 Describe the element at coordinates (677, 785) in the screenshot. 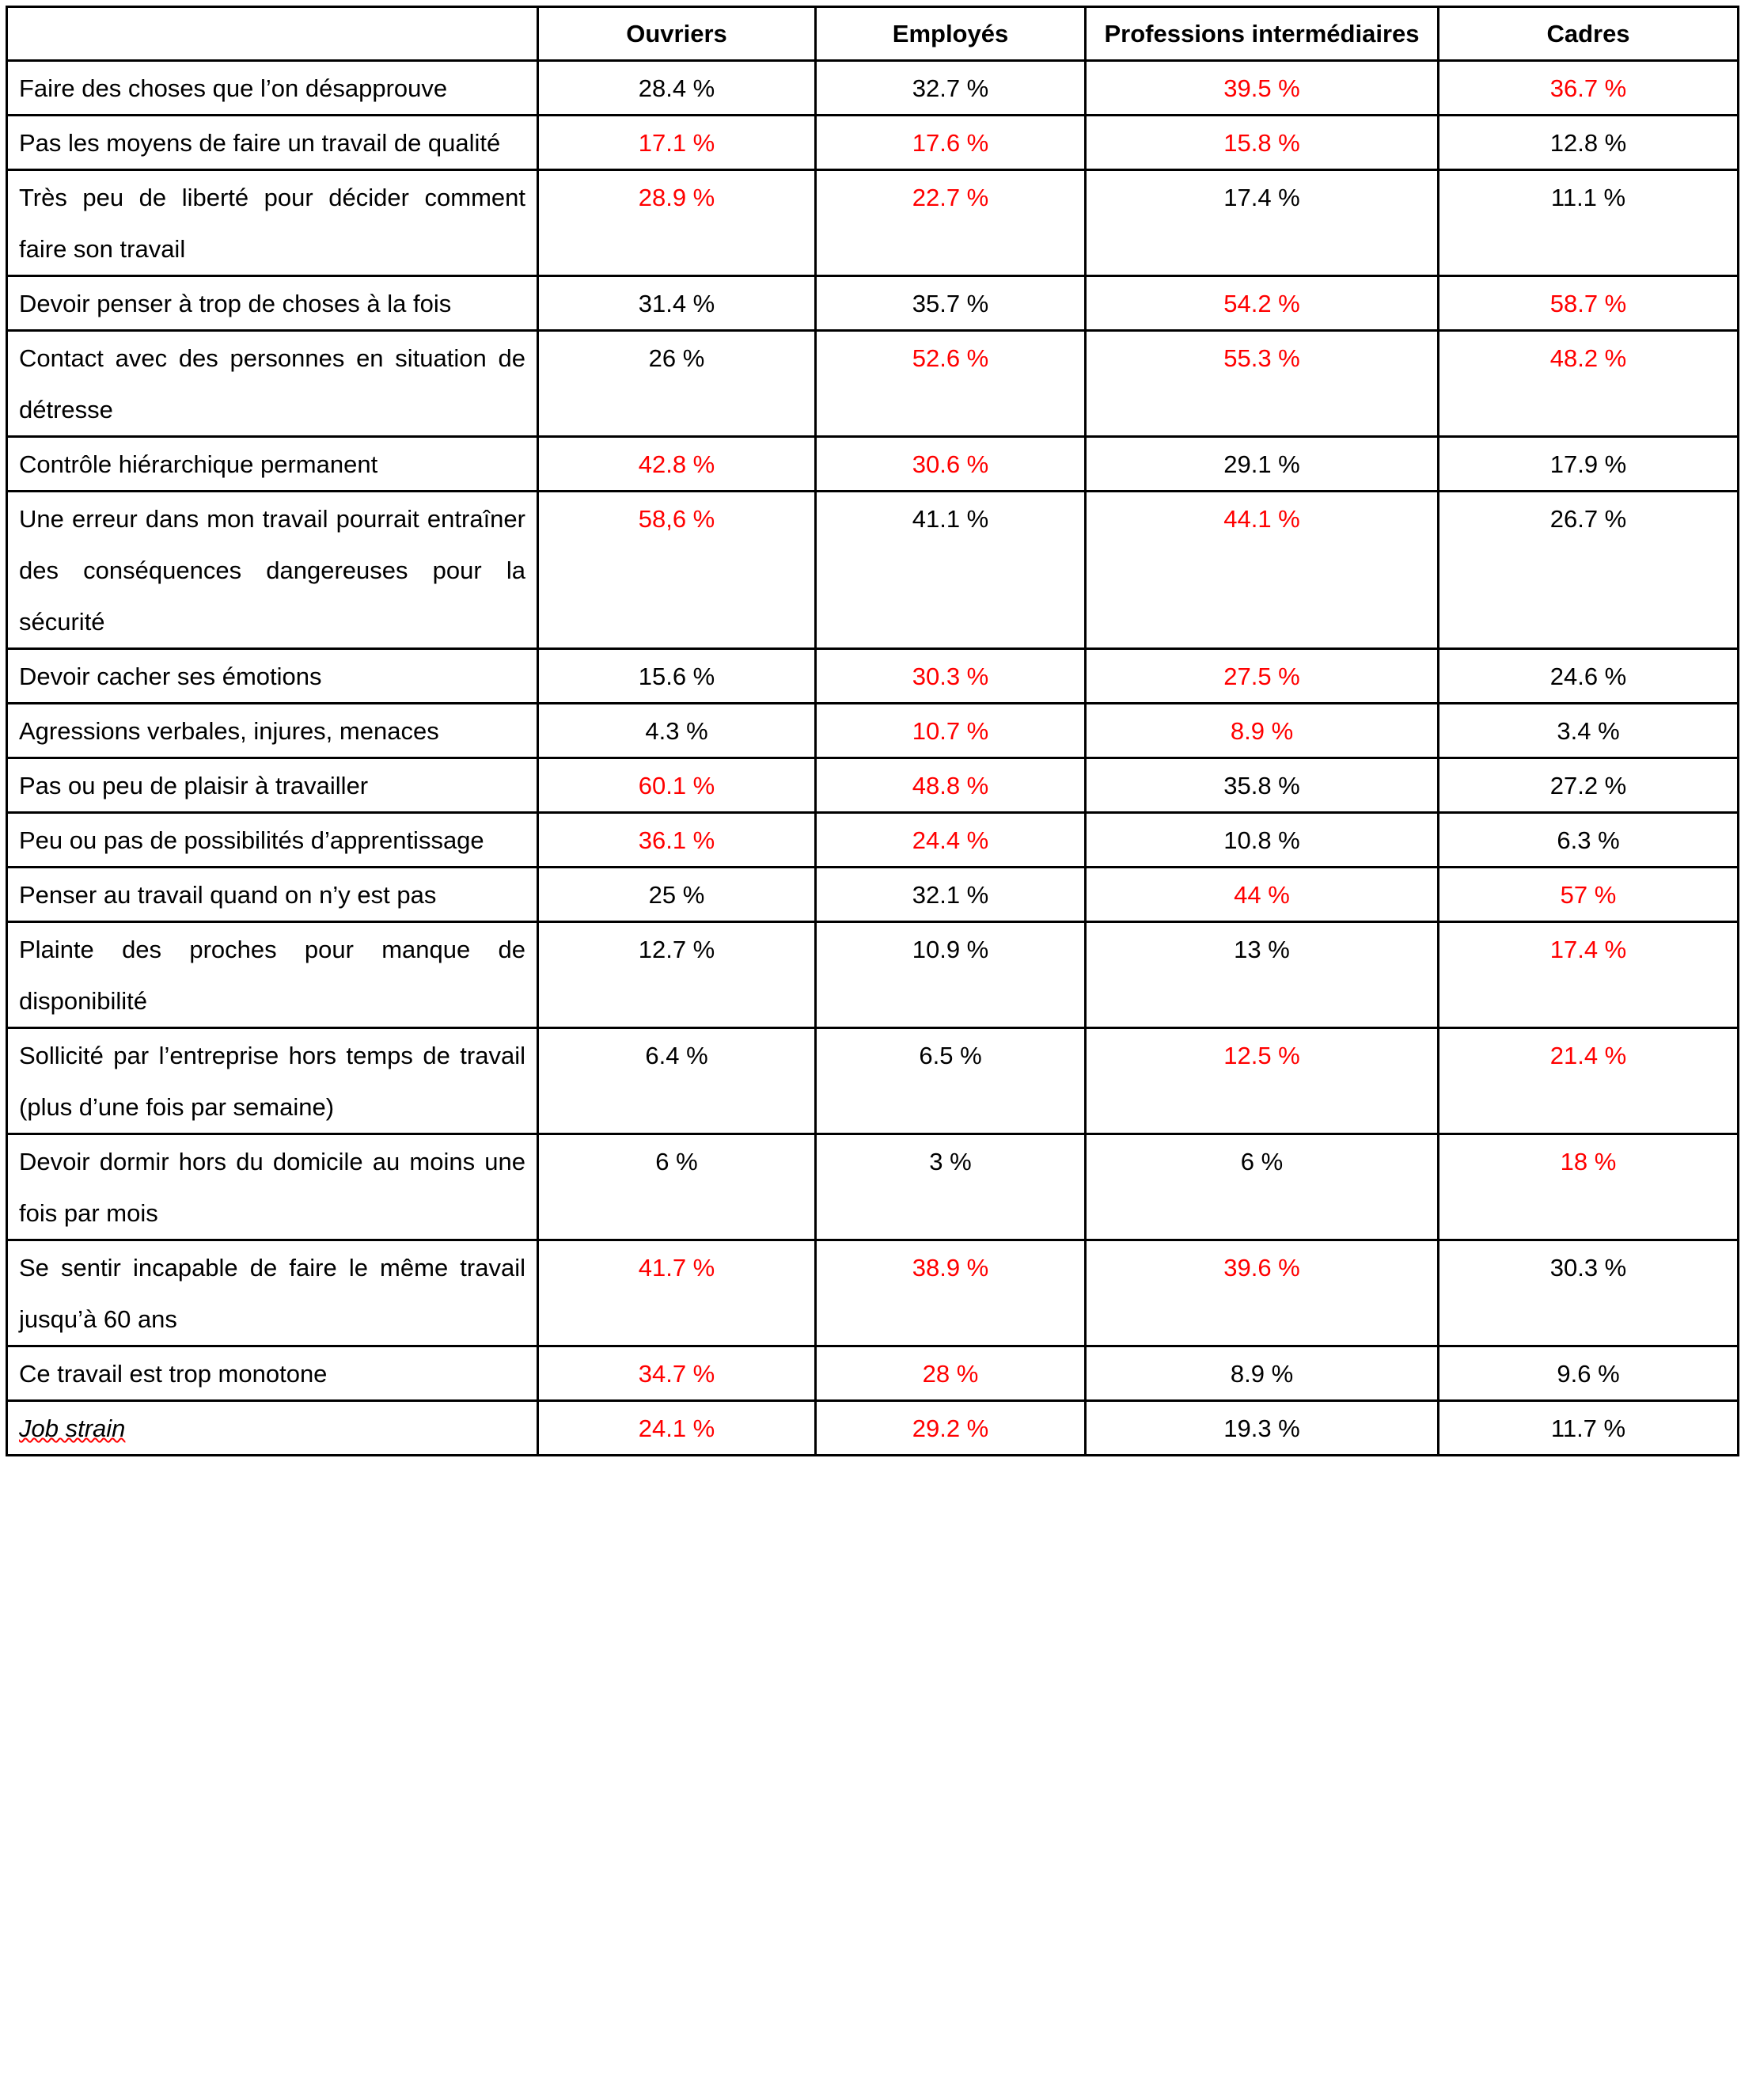

I see `value-cell: 60.1 %` at that location.